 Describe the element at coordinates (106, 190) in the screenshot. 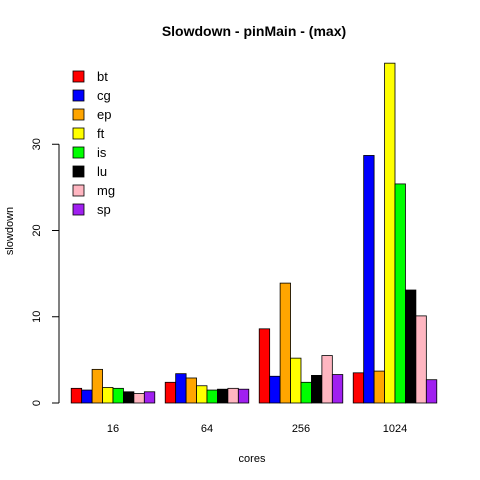

I see `legend-label-mg: mg` at that location.